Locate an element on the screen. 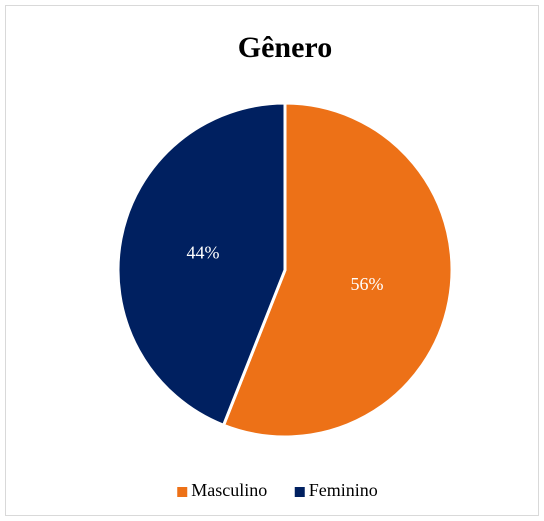 The height and width of the screenshot is (521, 544). chart-title: Gênero is located at coordinates (285, 47).